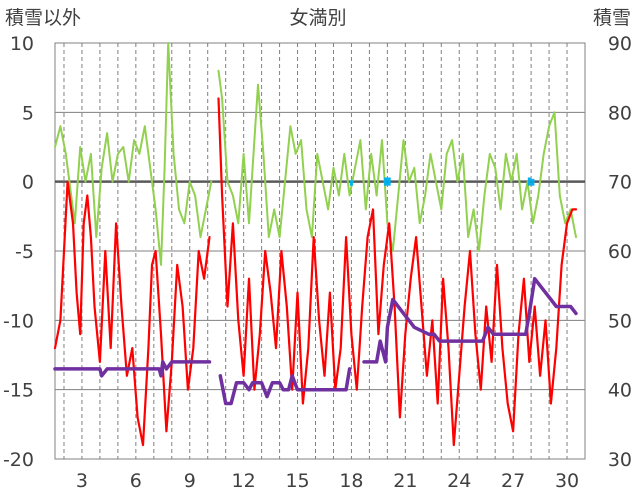 The width and height of the screenshot is (636, 501). I want to click on right-y-tick-label: 30, so click(620, 460).